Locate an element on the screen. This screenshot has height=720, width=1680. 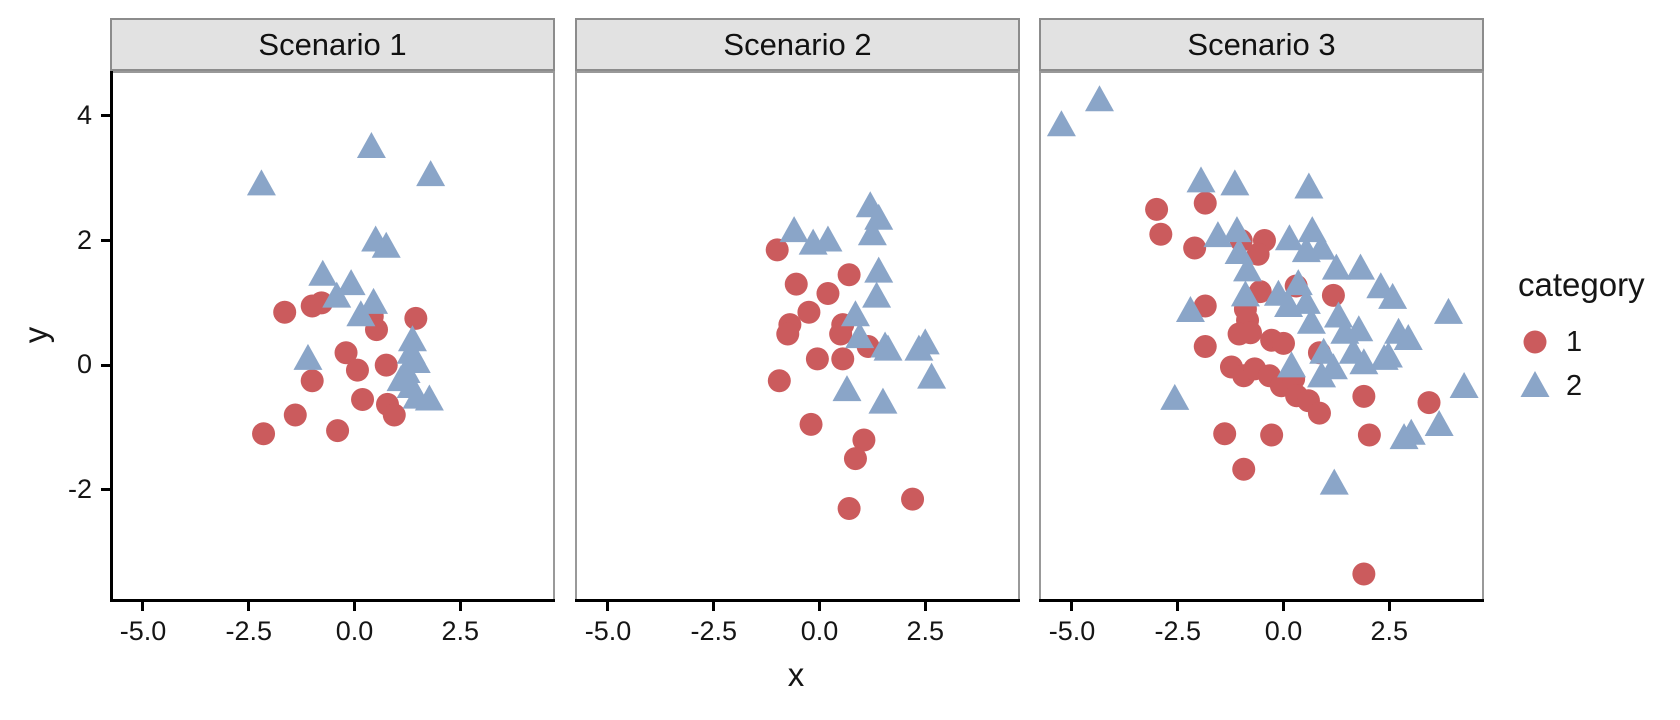
x-tick-label: 2.5 is located at coordinates (925, 631).